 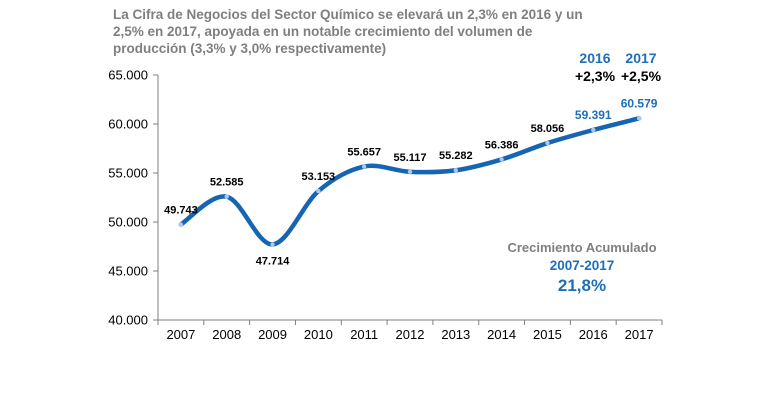 What do you see at coordinates (226, 334) in the screenshot?
I see `x-tick-label: 2008` at bounding box center [226, 334].